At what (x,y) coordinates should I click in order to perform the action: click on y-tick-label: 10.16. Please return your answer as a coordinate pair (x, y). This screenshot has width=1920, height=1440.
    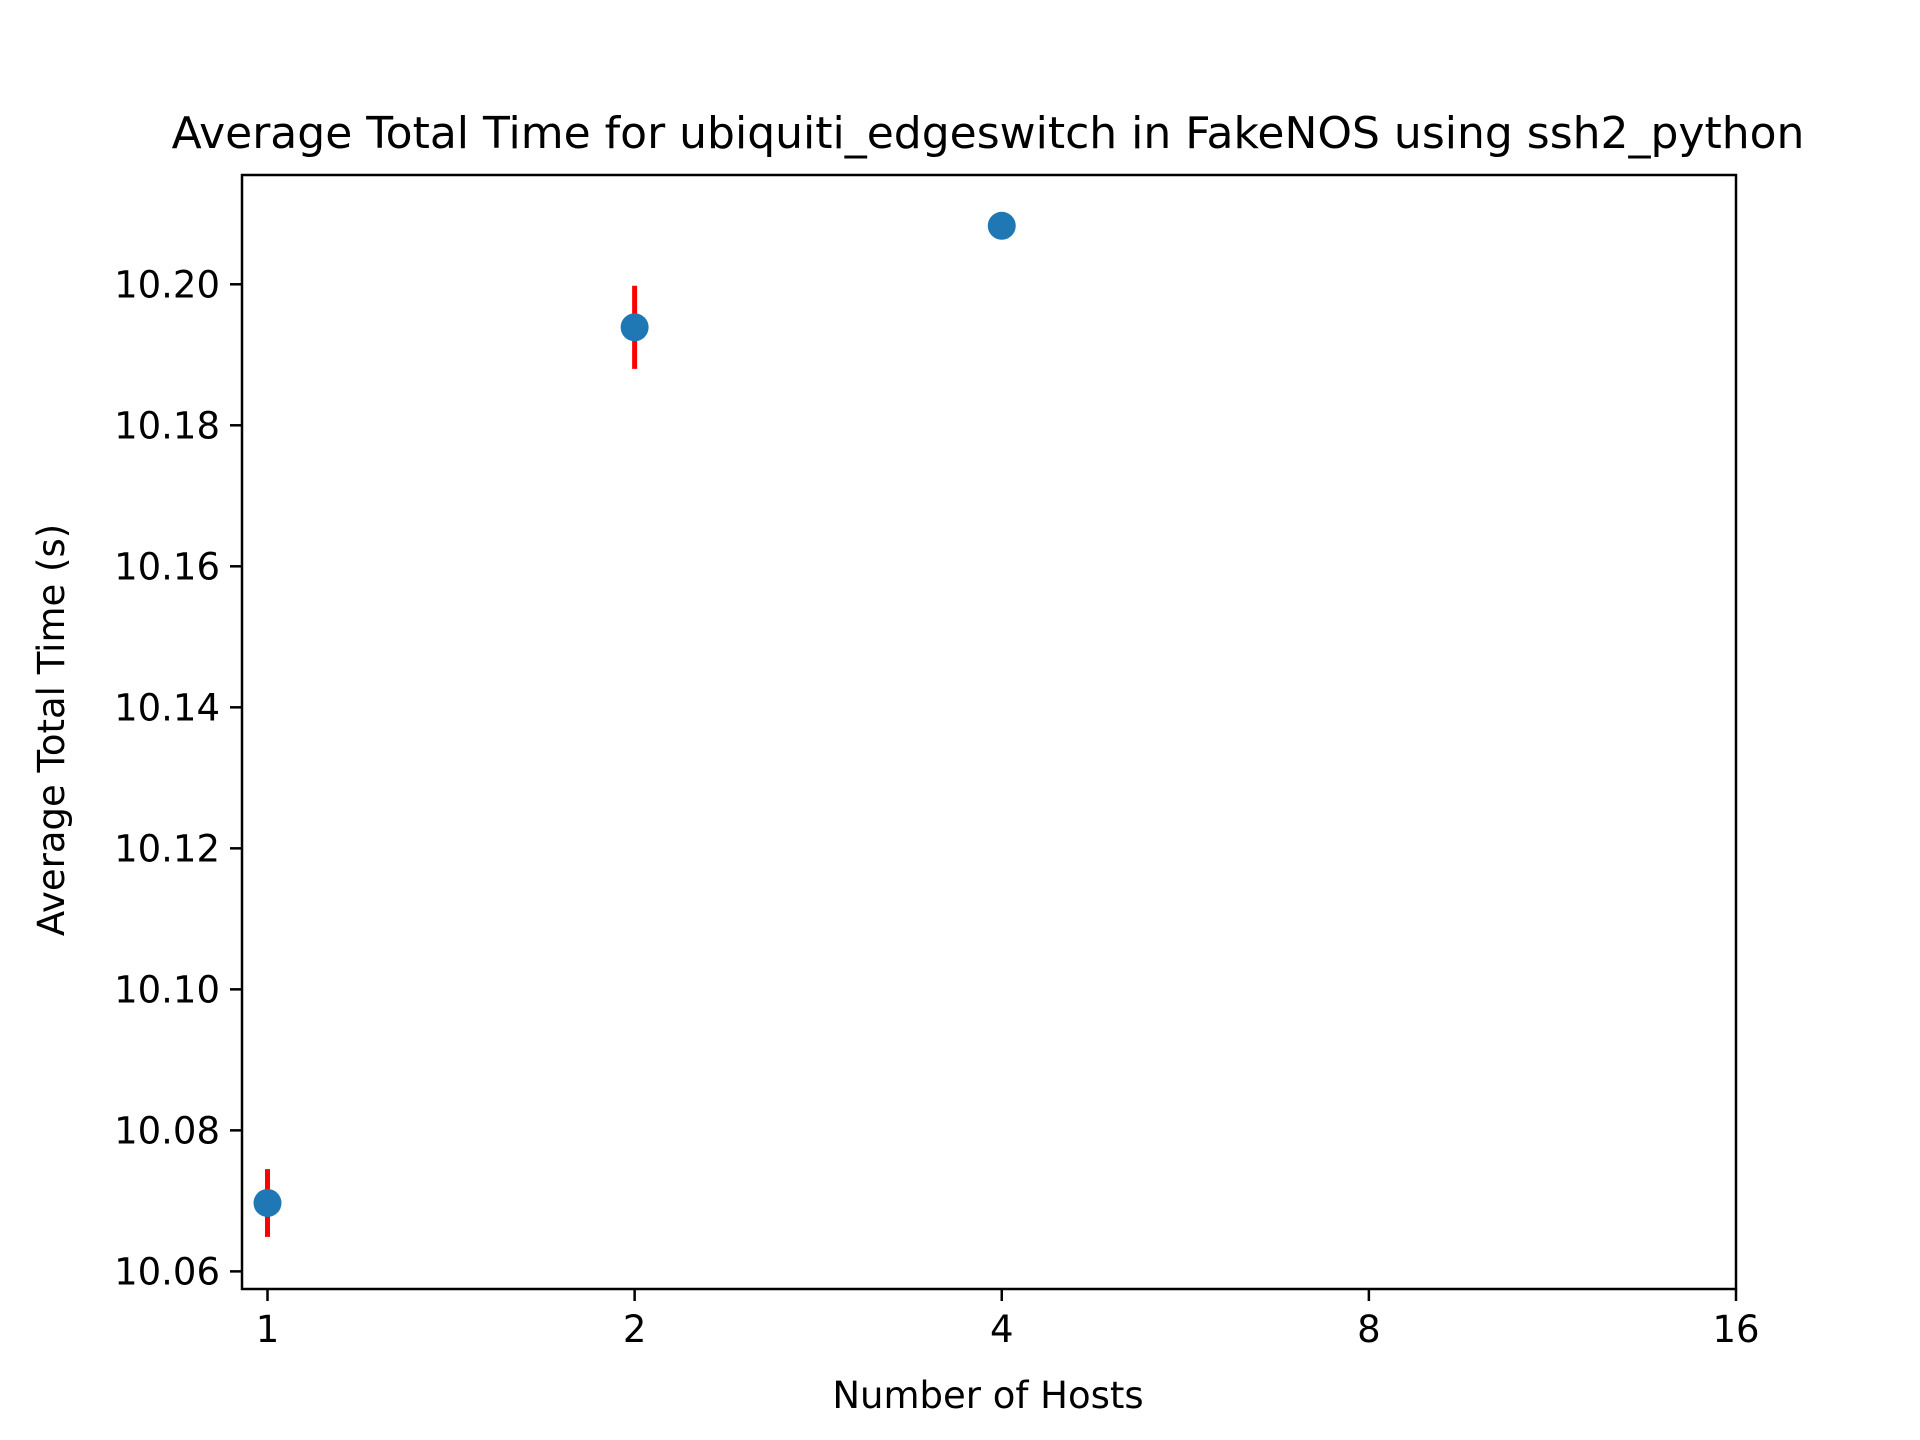
    Looking at the image, I should click on (167, 566).